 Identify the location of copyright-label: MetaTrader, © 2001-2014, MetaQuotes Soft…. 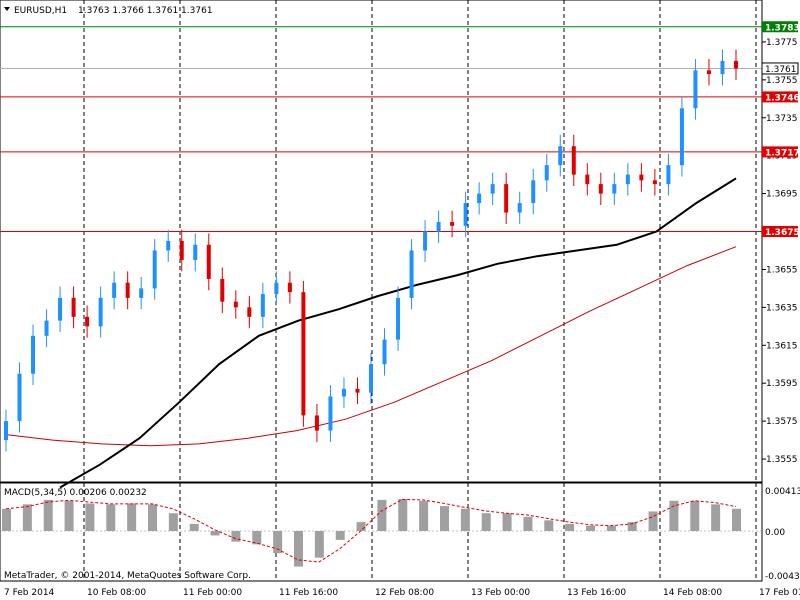
(127, 576).